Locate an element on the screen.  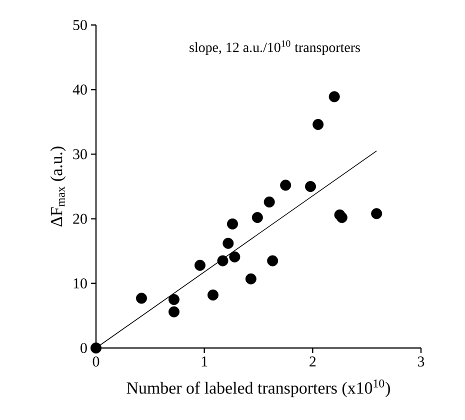
y-tick-label: 20 is located at coordinates (80, 219).